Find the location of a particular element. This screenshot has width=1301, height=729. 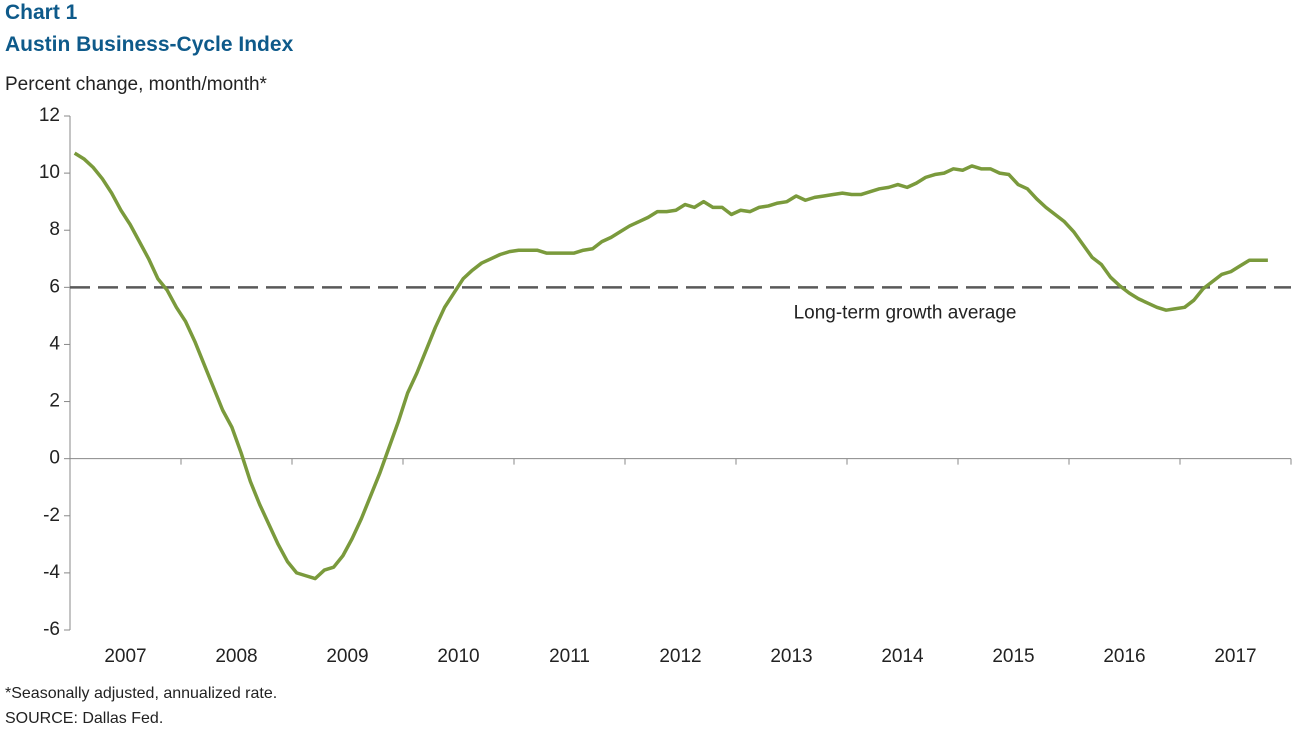

x-tick-label: 2016 is located at coordinates (1124, 656).